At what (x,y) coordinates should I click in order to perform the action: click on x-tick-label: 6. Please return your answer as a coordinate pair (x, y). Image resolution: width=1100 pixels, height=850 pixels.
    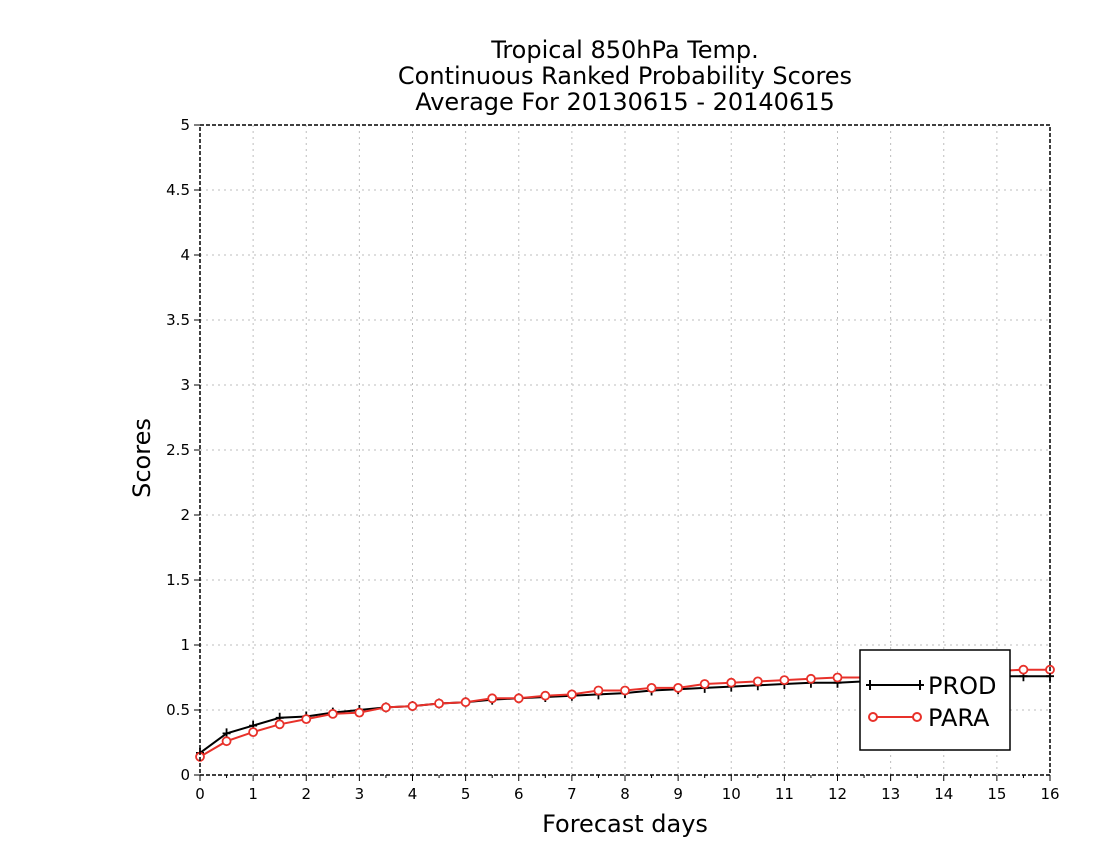
    Looking at the image, I should click on (519, 794).